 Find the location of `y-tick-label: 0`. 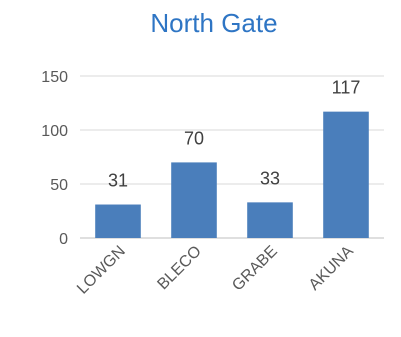

y-tick-label: 0 is located at coordinates (63, 239).